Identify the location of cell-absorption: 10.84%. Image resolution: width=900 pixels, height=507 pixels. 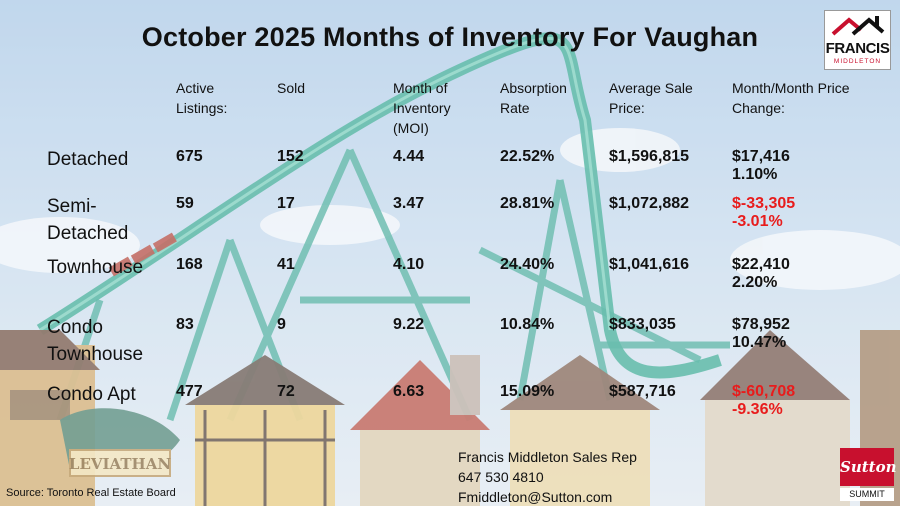
(527, 324).